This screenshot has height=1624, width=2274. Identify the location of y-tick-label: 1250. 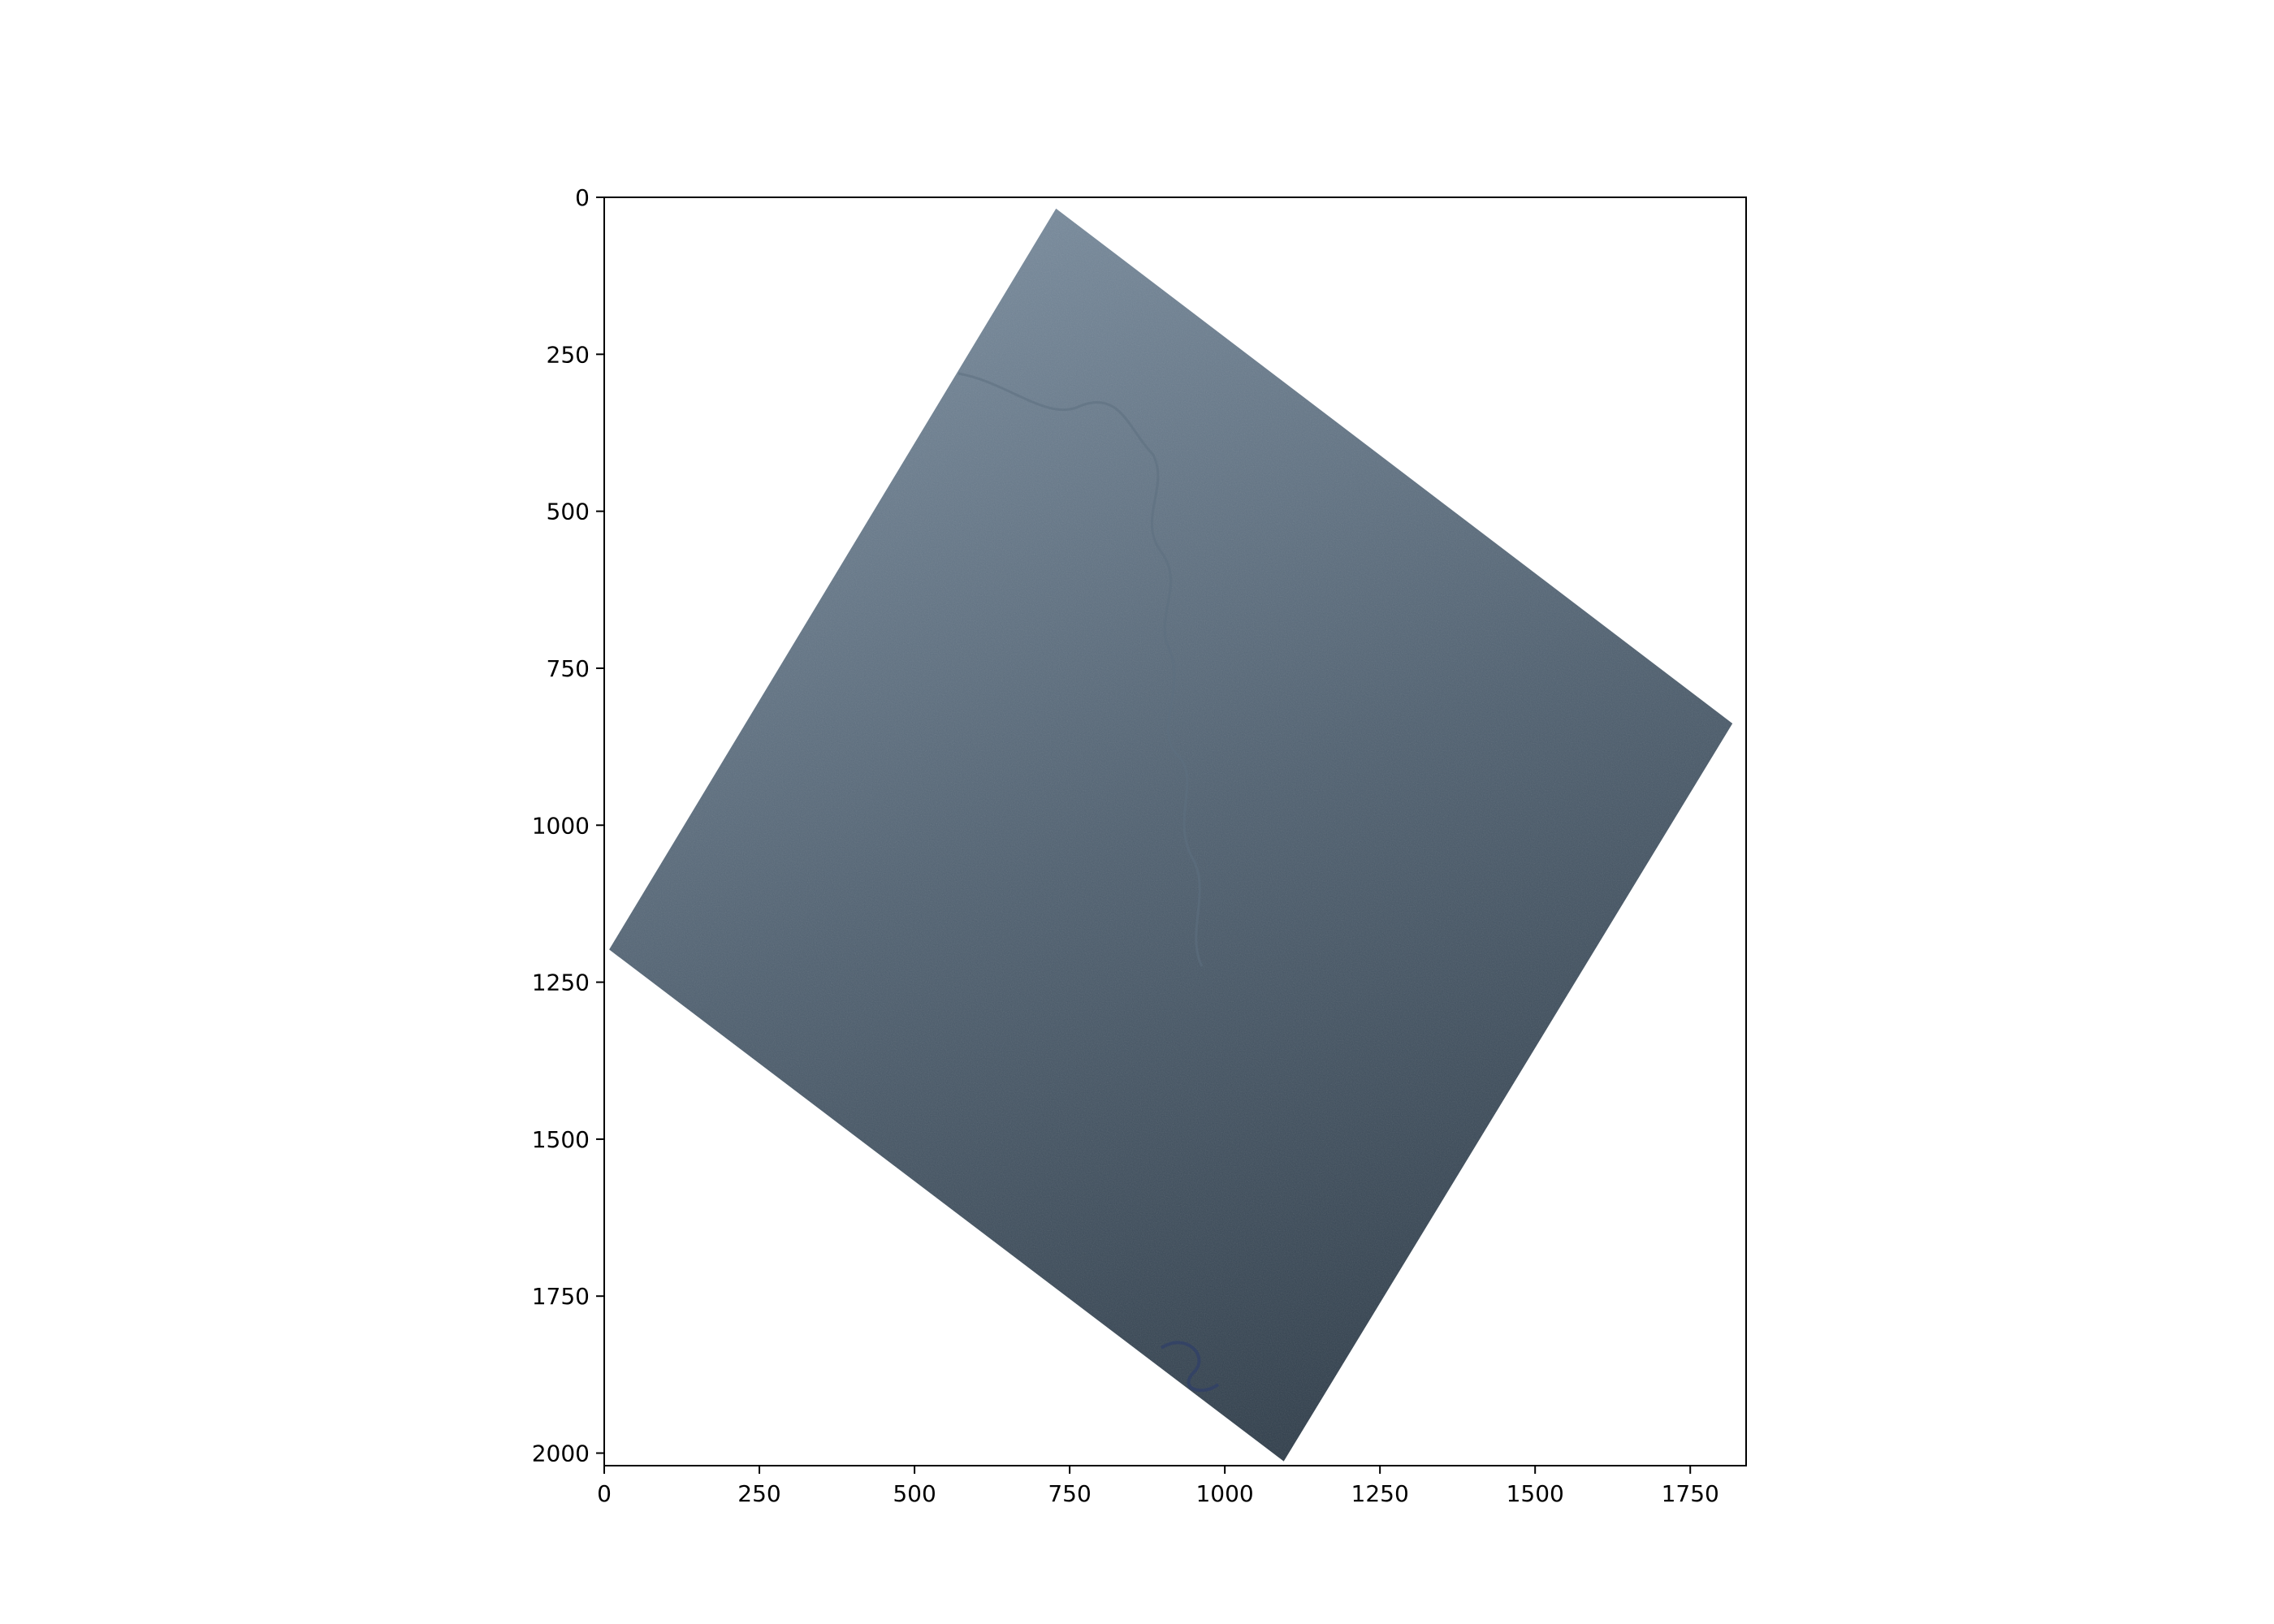
(561, 983).